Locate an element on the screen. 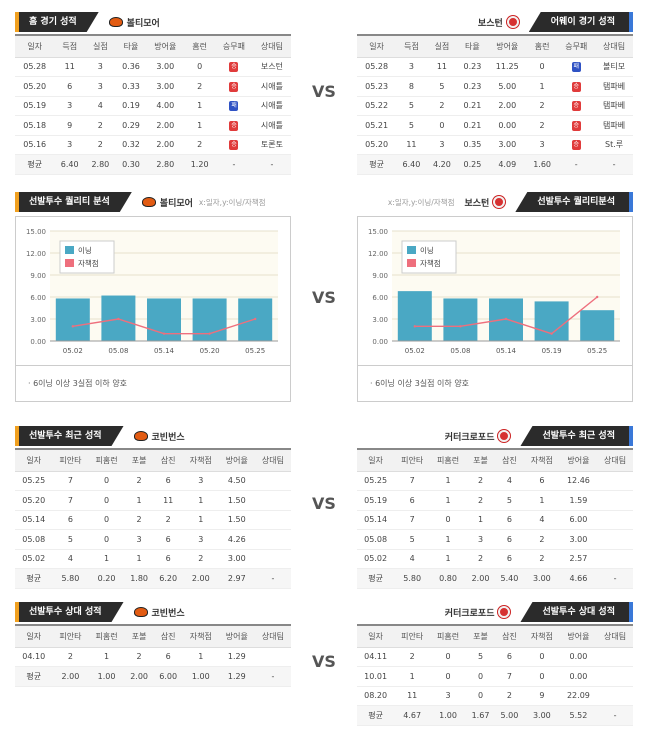 Image resolution: width=650 pixels, height=740 pixels. average-cell: 4.66 is located at coordinates (578, 578).